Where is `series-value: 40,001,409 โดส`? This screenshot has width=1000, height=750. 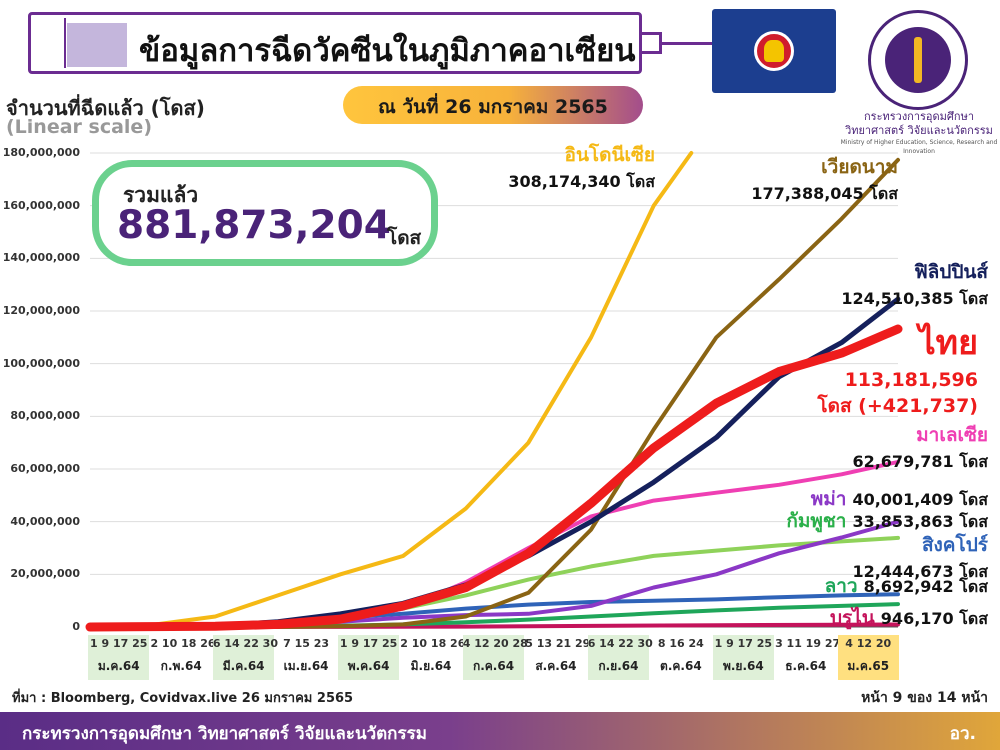 series-value: 40,001,409 โดส is located at coordinates (920, 499).